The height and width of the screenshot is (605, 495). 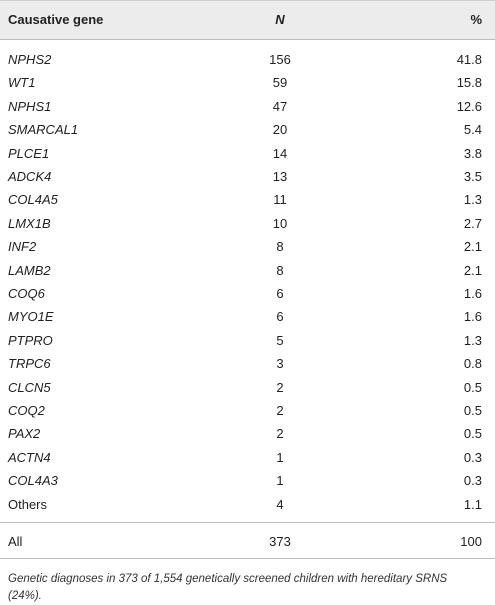 What do you see at coordinates (30, 176) in the screenshot?
I see `gene-cell: ADCK4` at bounding box center [30, 176].